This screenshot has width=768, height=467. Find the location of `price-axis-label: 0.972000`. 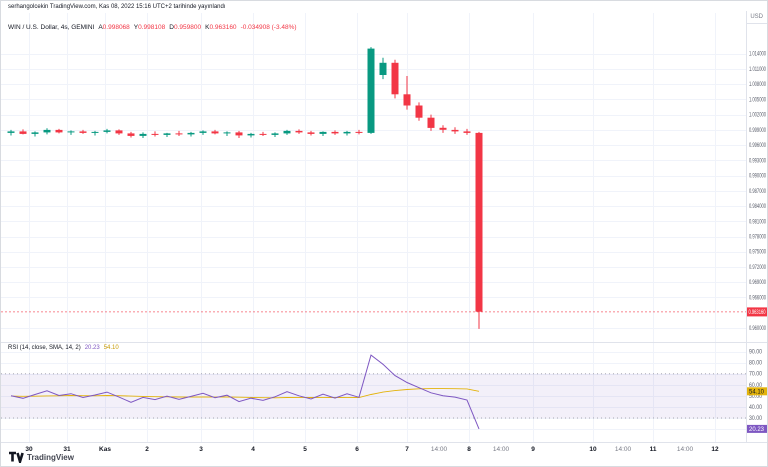

price-axis-label: 0.972000 is located at coordinates (757, 268).